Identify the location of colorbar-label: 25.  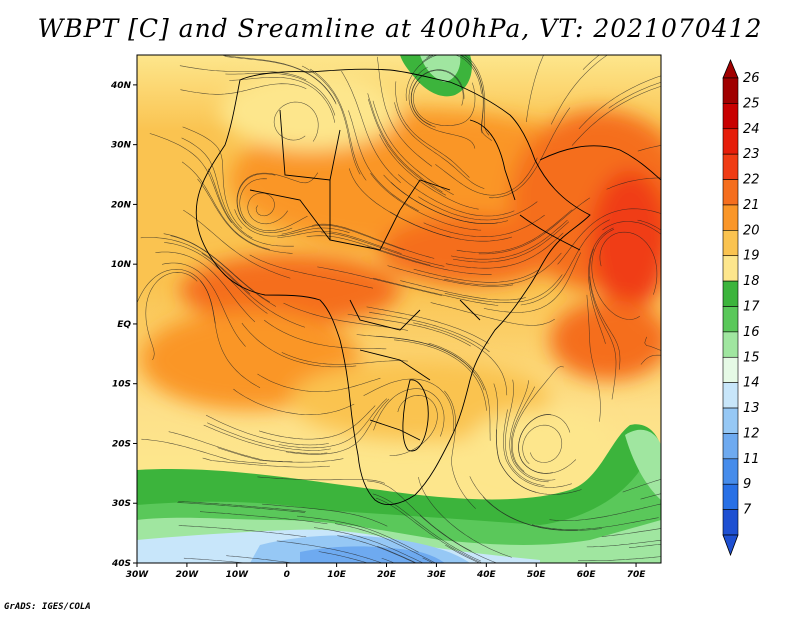
(751, 103).